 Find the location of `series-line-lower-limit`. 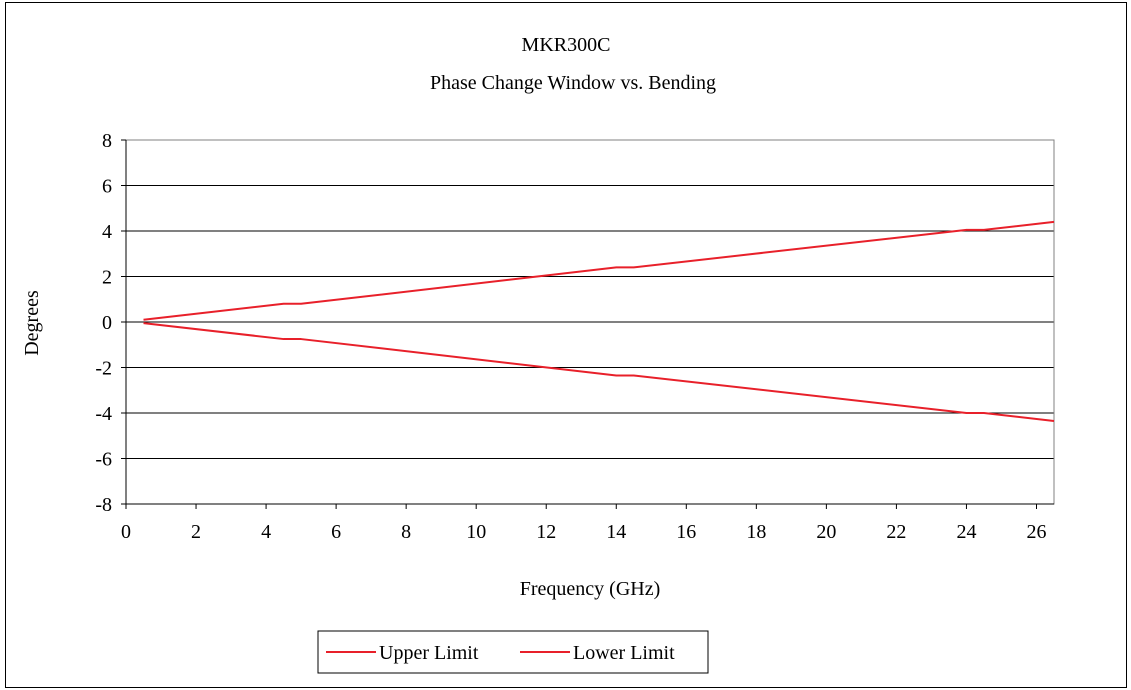

series-line-lower-limit is located at coordinates (599, 372).